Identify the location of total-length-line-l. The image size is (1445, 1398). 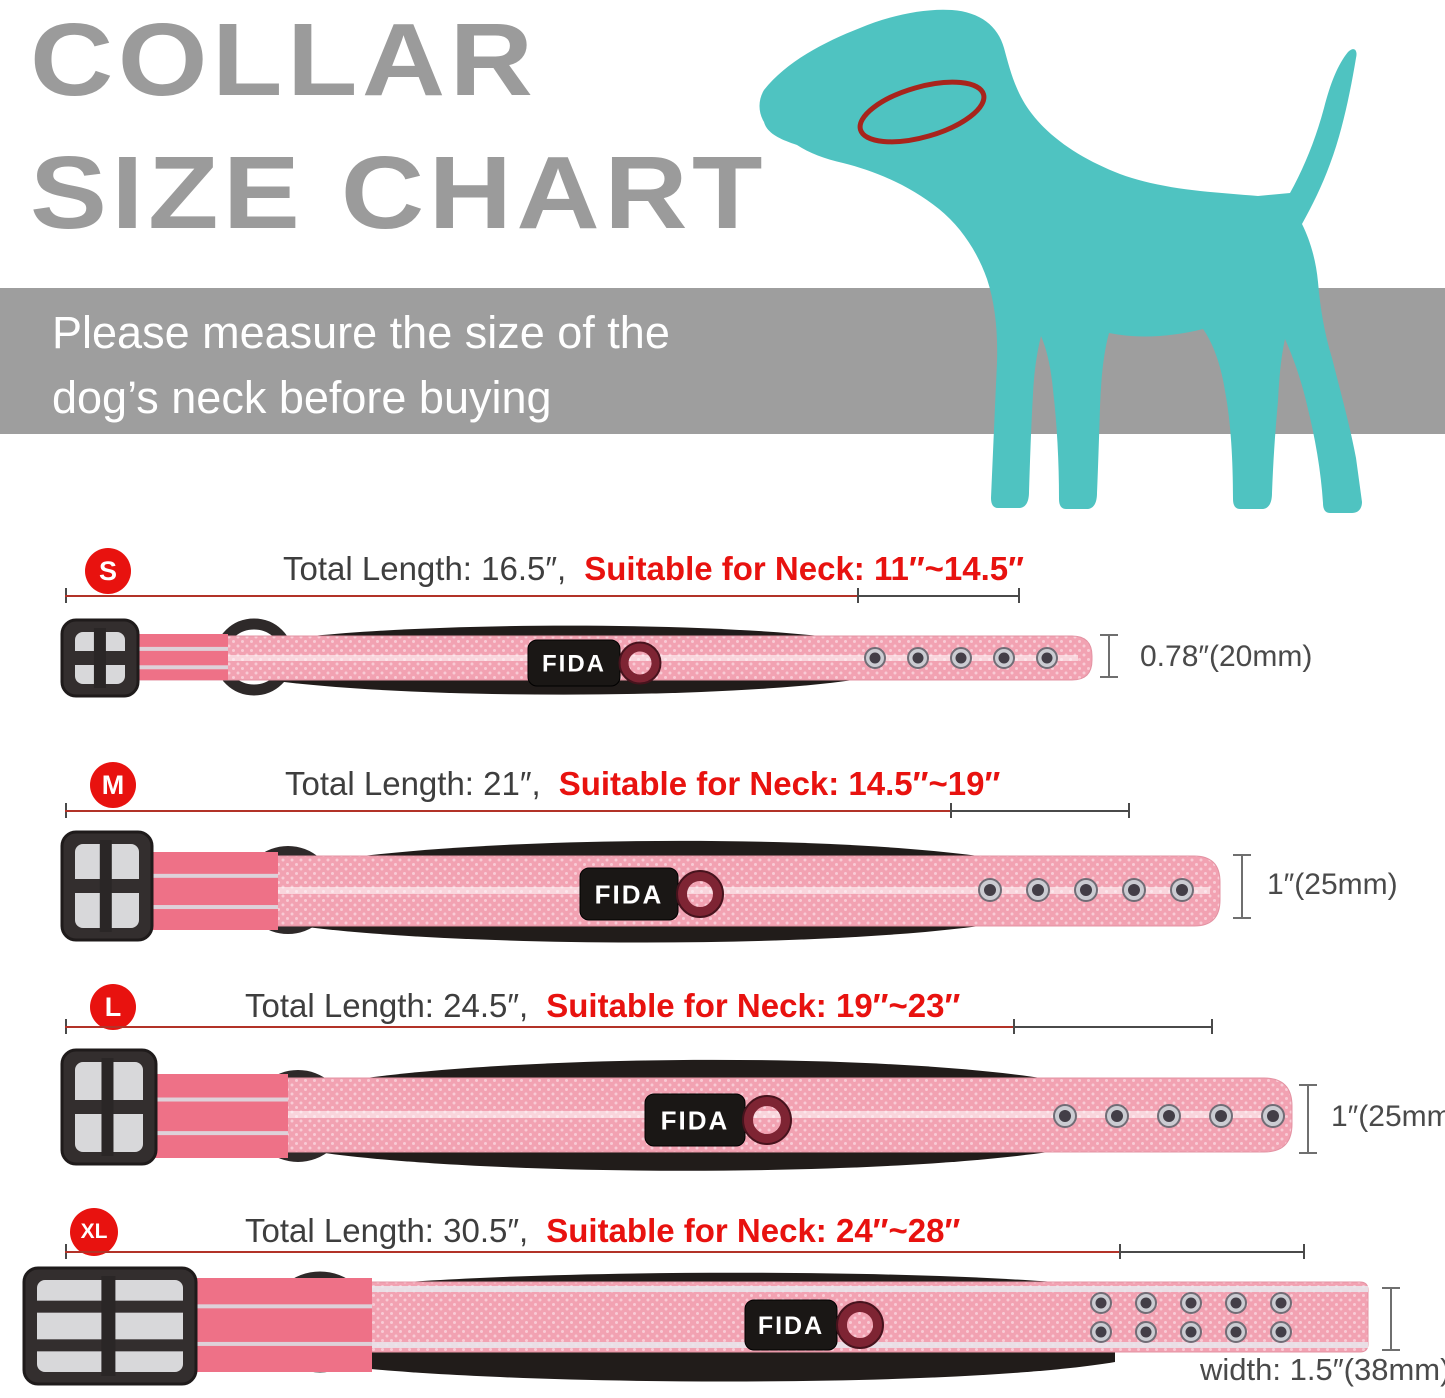
(639, 1026).